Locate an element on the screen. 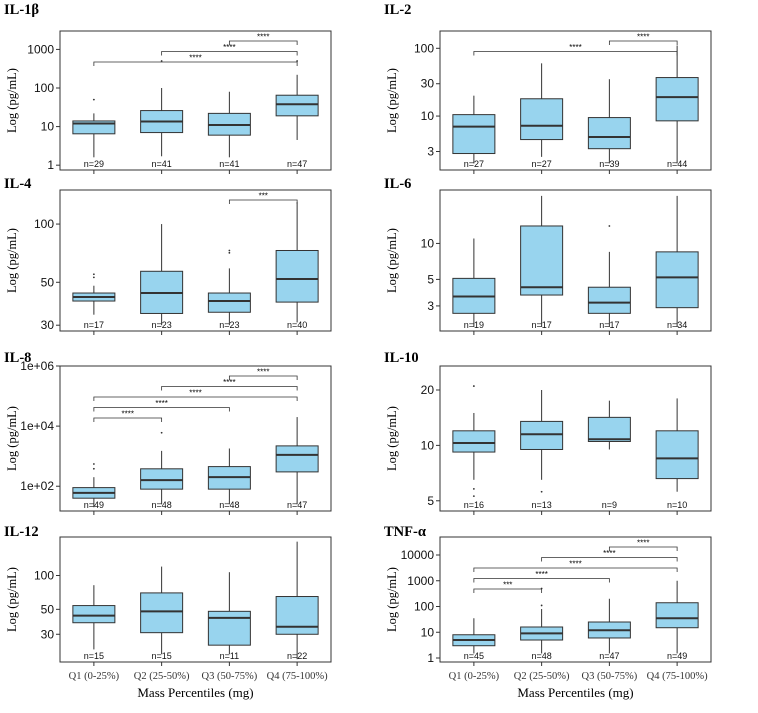 The width and height of the screenshot is (758, 713). sample-size-label: n=41 is located at coordinates (161, 164).